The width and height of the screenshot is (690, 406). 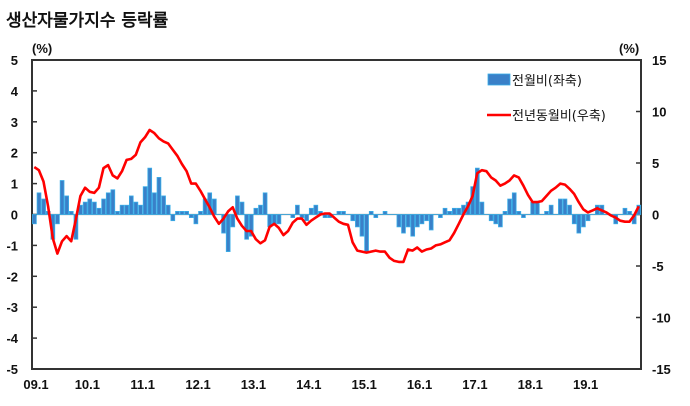 I want to click on right-tick-label: 15, so click(x=659, y=60).